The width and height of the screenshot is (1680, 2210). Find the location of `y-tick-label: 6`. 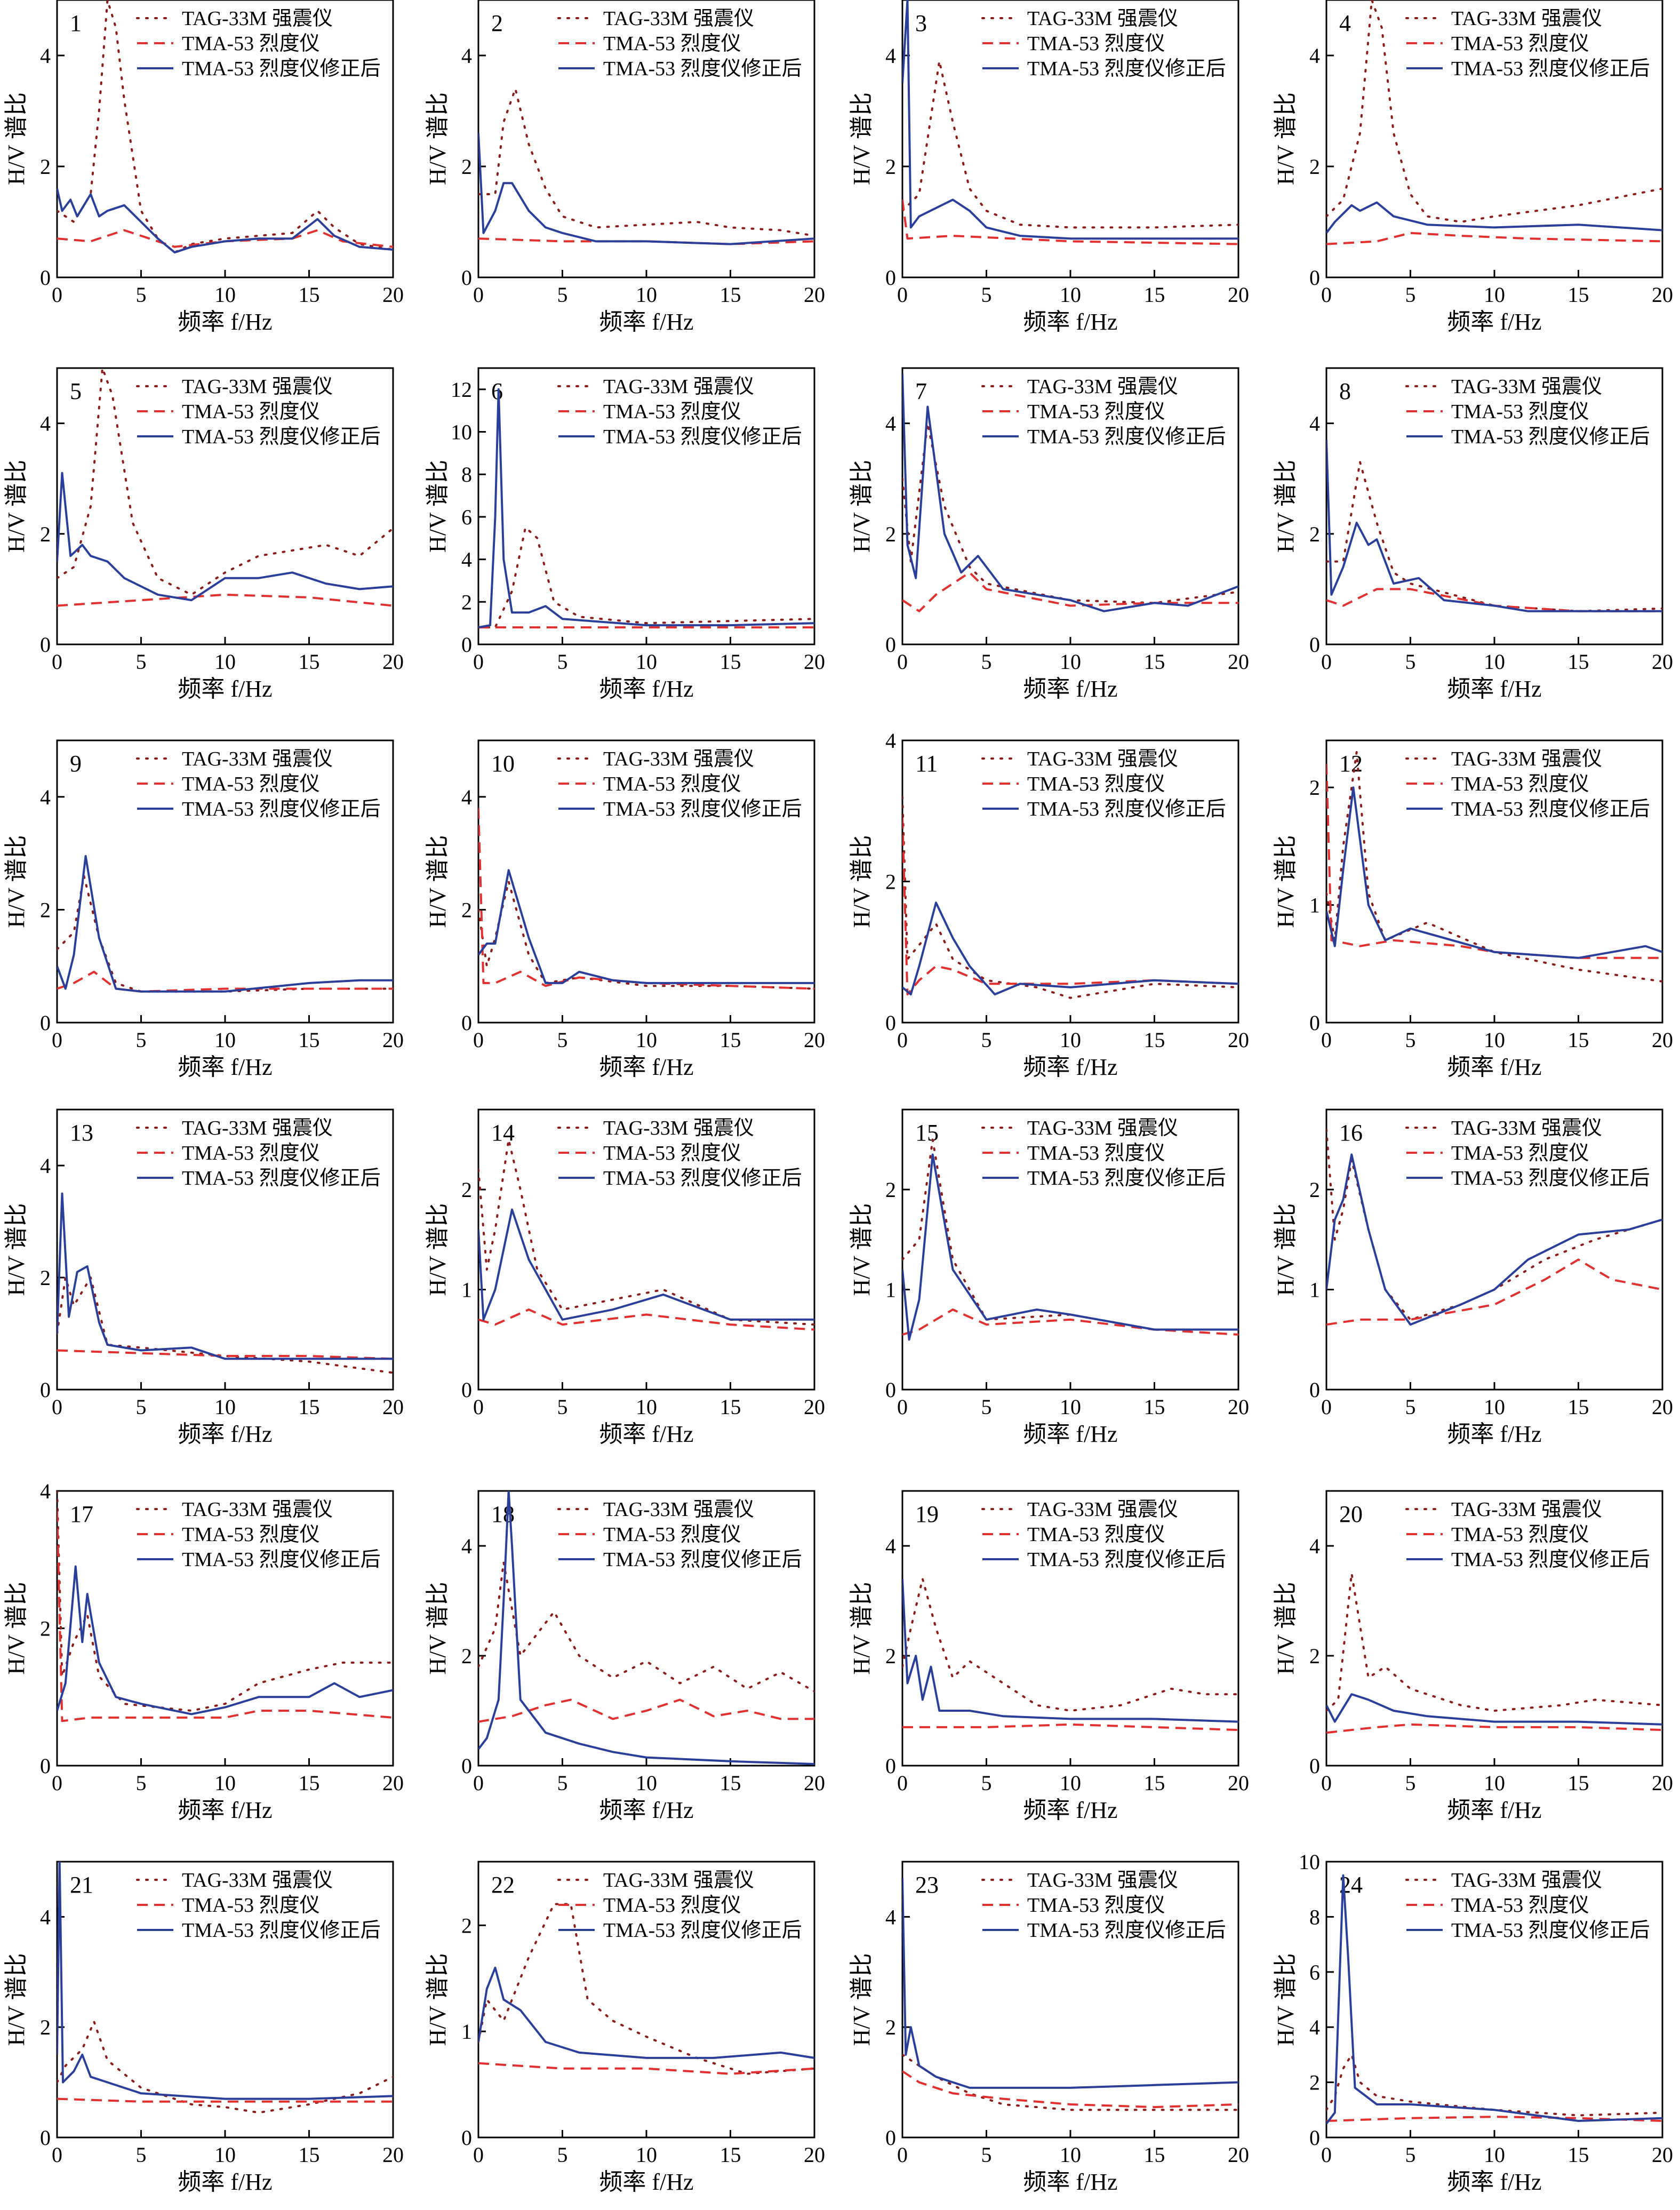

y-tick-label: 6 is located at coordinates (1314, 1972).